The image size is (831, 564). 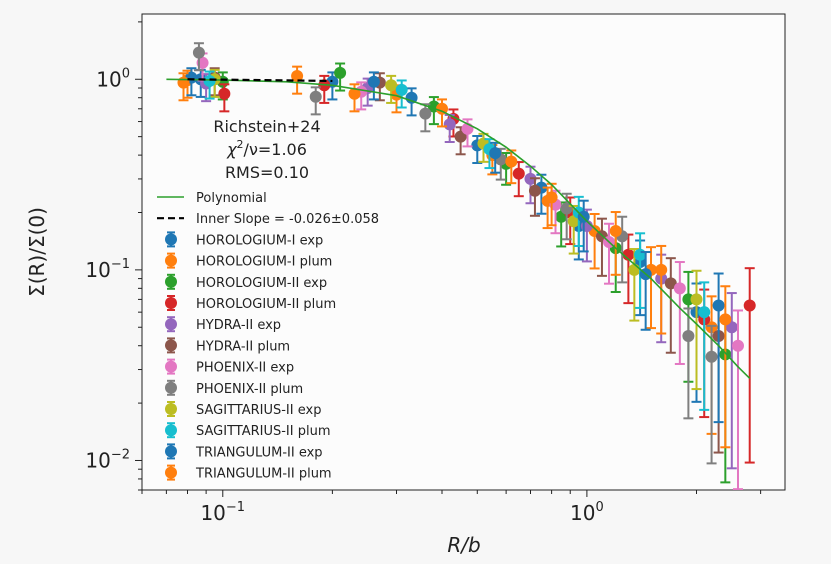 I want to click on legend-label: HOROLOGIUM-II exp, so click(x=261, y=283).